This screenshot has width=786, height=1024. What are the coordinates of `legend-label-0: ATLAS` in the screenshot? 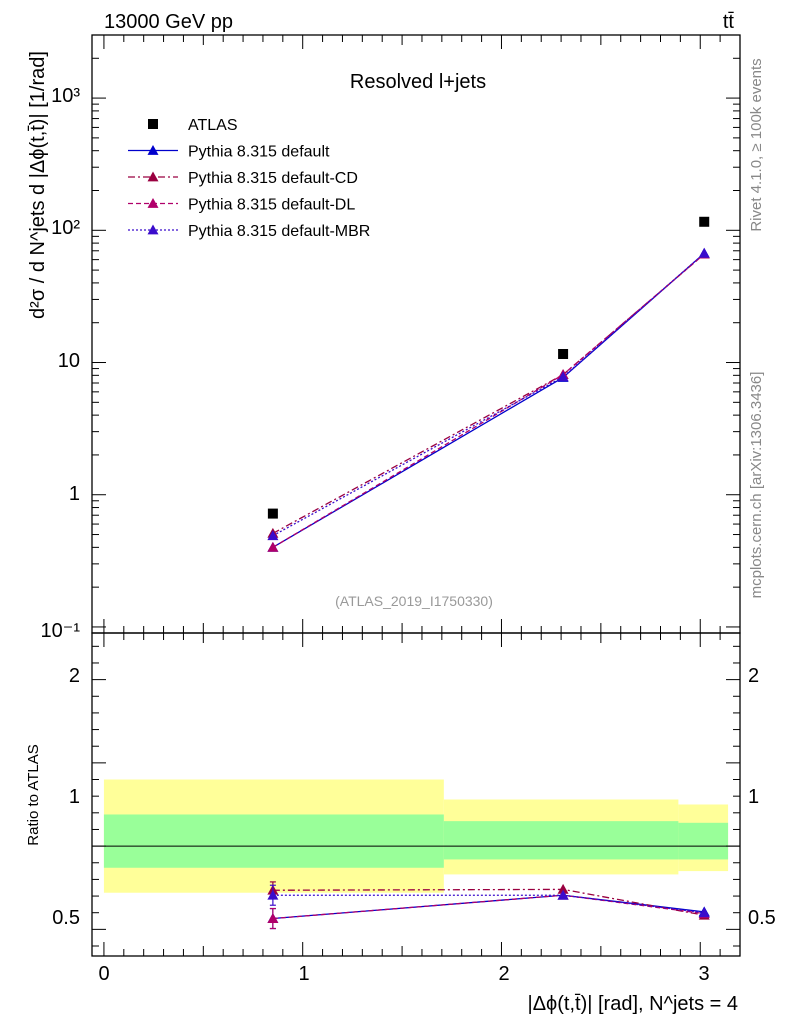 It's located at (213, 125).